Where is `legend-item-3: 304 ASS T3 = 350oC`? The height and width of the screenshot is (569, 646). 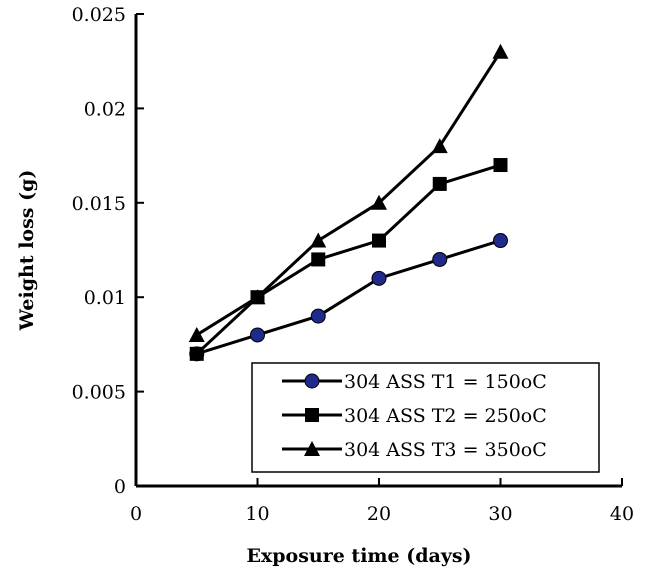
legend-item-3: 304 ASS T3 = 350oC is located at coordinates (414, 450).